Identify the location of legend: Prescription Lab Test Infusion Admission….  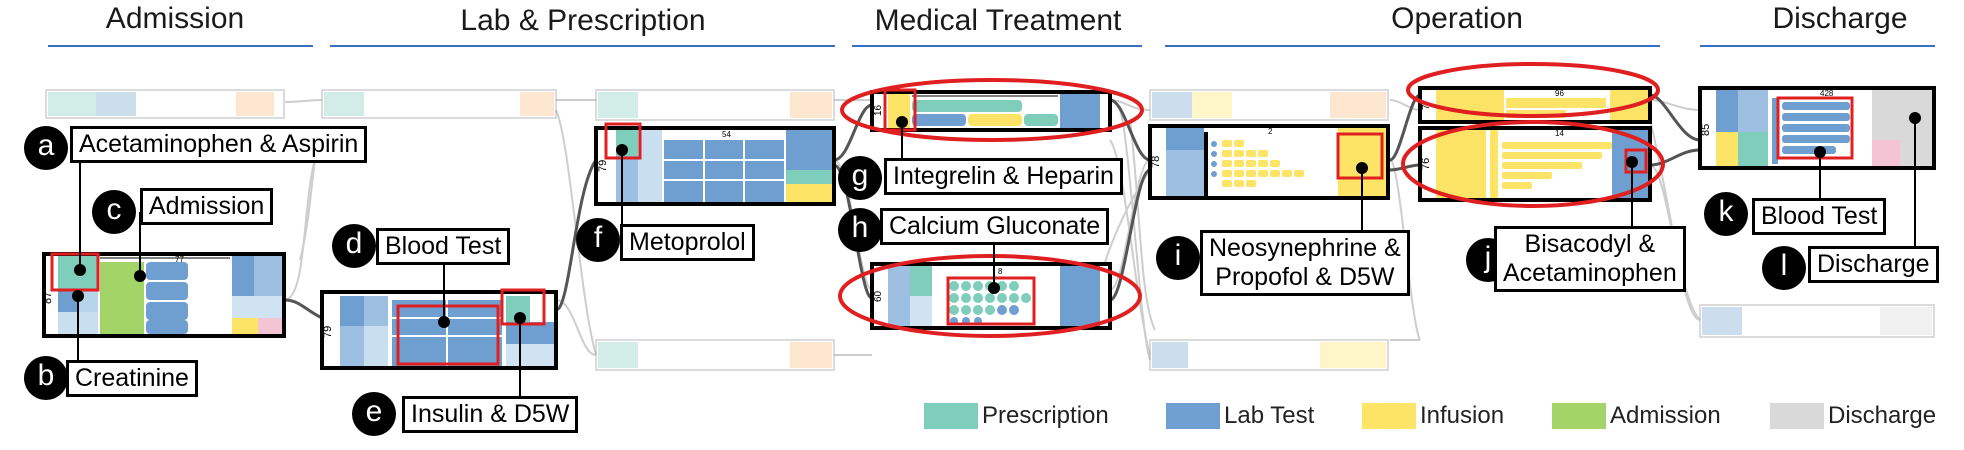
(982, 417).